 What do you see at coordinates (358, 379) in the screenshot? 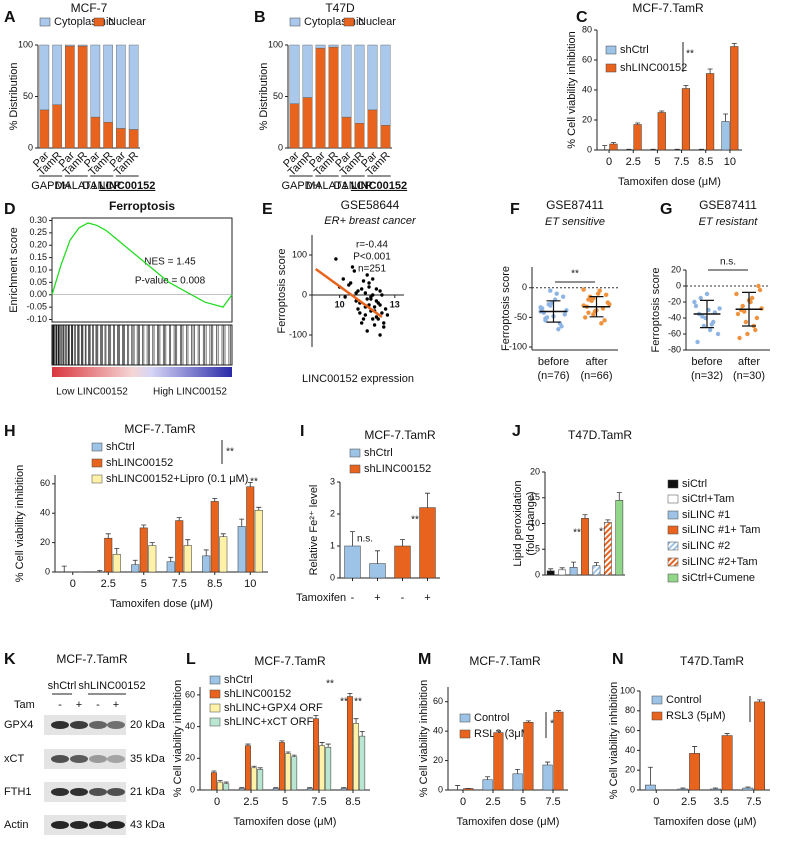
I see `x-axis-label: LINC00152 expression` at bounding box center [358, 379].